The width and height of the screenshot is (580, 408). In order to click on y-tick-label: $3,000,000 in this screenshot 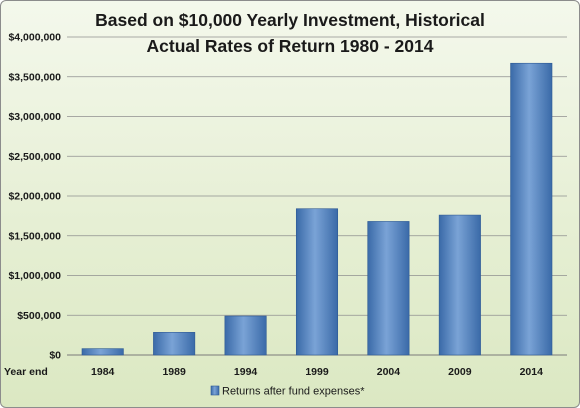, I will do `click(34, 117)`.